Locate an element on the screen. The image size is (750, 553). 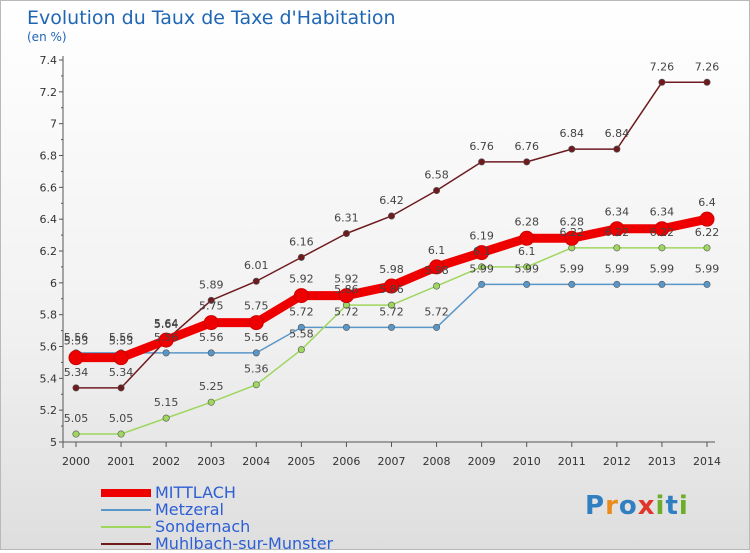
data-label: 5.89 is located at coordinates (211, 284).